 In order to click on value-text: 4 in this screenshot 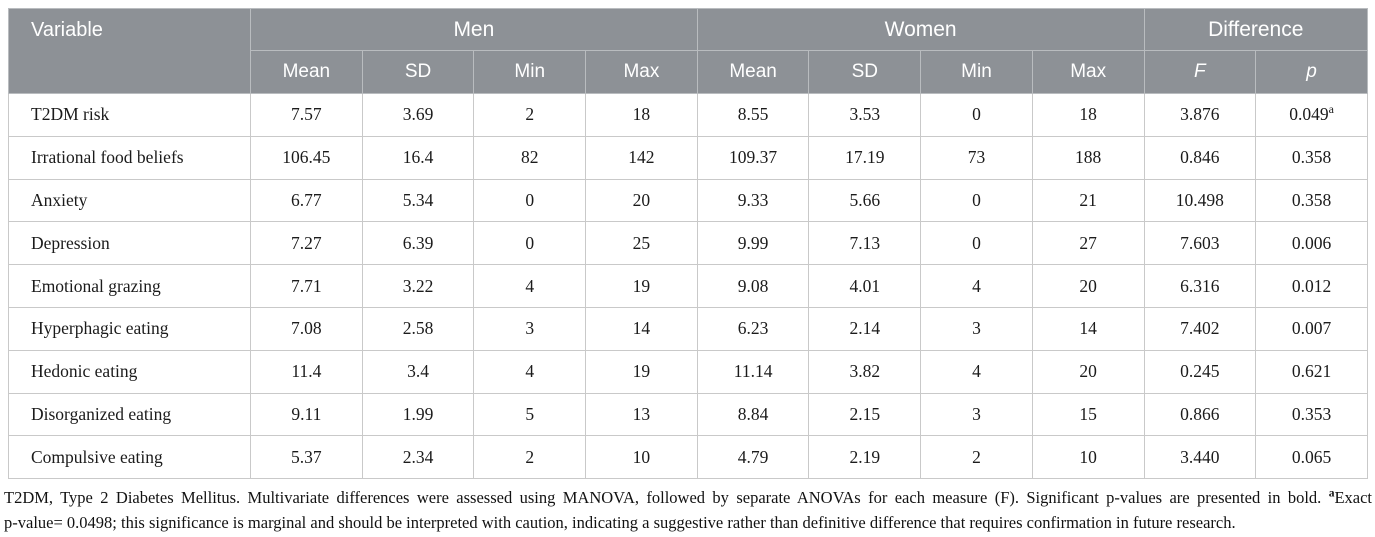, I will do `click(976, 371)`.